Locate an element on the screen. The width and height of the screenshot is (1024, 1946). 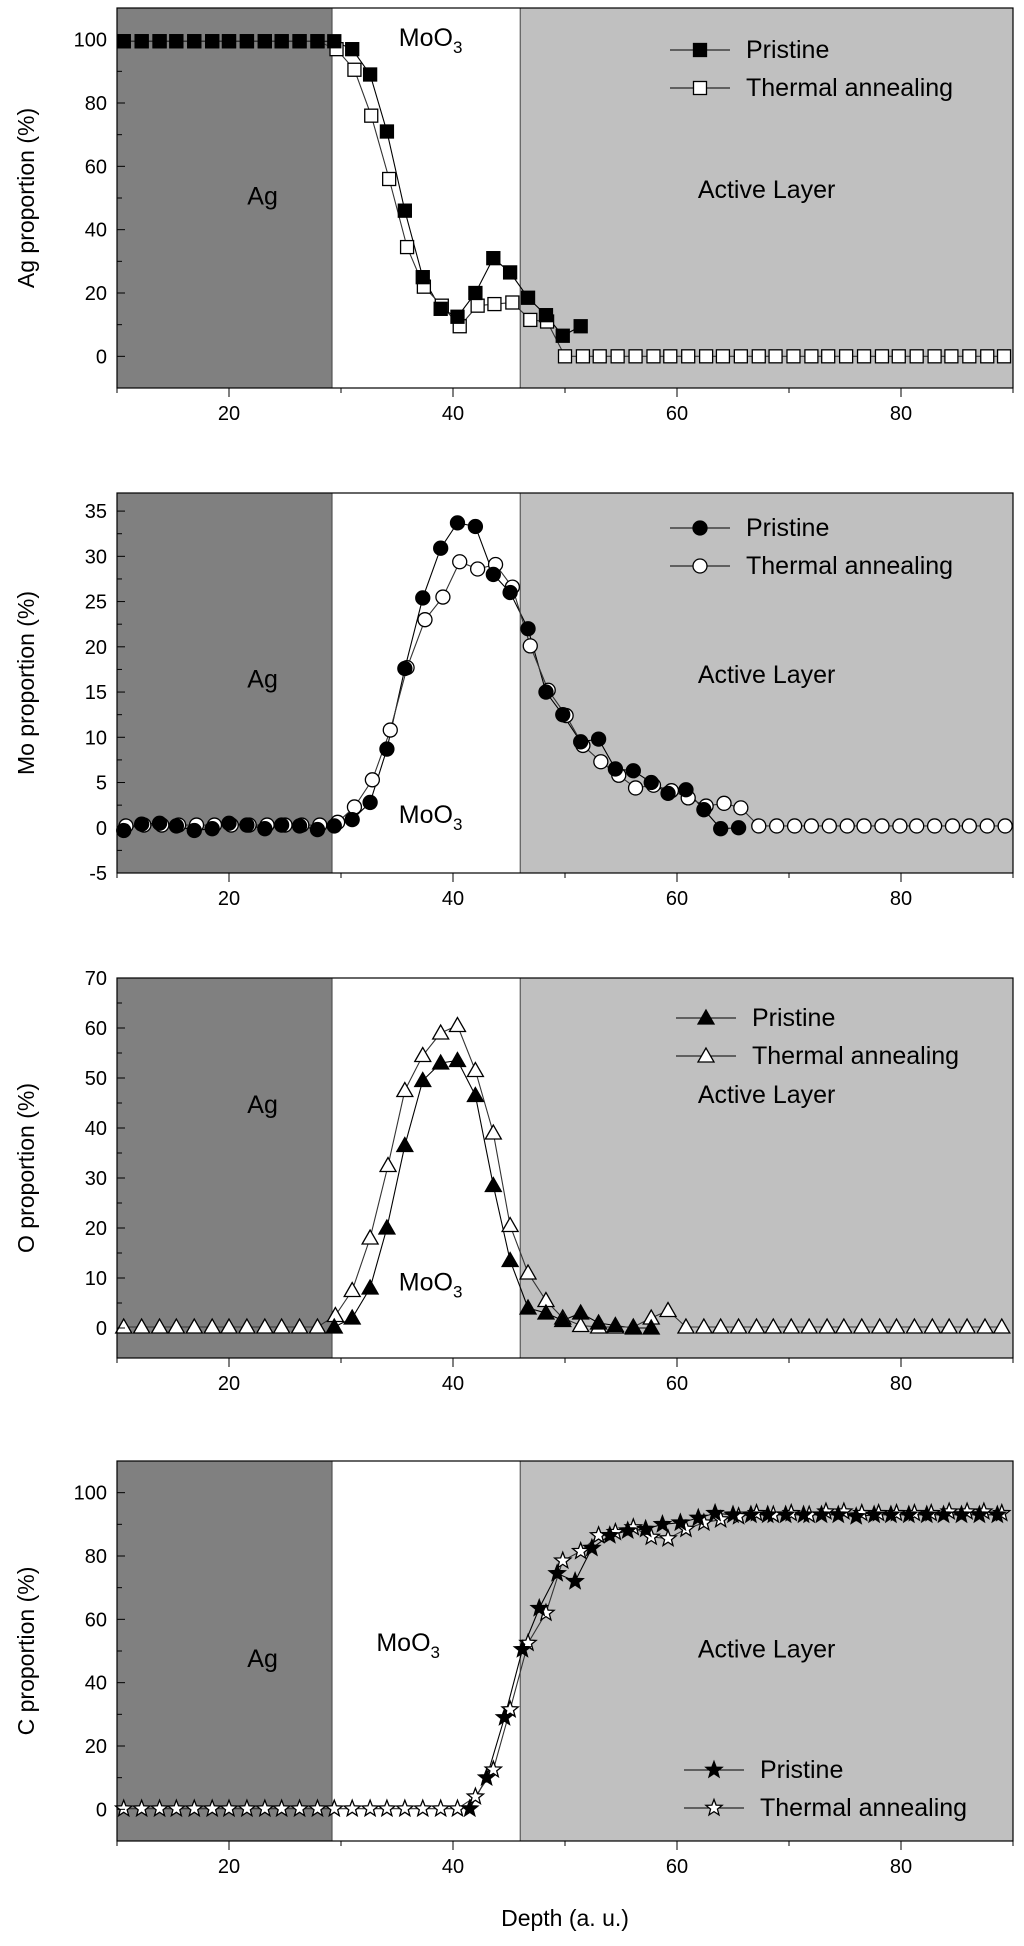
region-active-layer-band is located at coordinates (766, 1168).